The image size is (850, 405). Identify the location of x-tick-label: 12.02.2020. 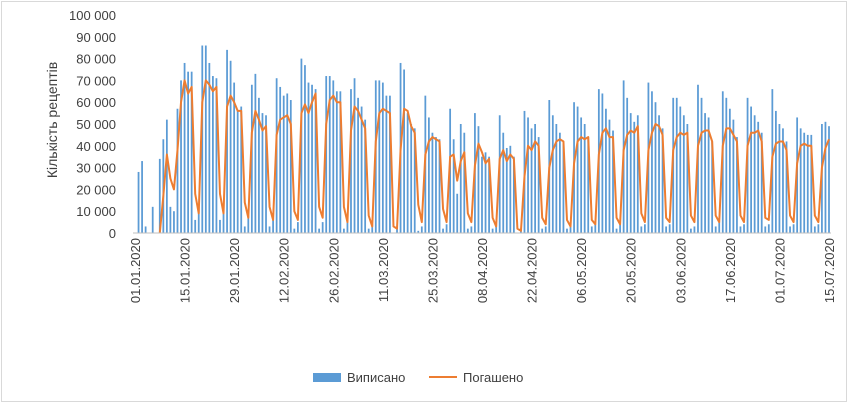
(284, 270).